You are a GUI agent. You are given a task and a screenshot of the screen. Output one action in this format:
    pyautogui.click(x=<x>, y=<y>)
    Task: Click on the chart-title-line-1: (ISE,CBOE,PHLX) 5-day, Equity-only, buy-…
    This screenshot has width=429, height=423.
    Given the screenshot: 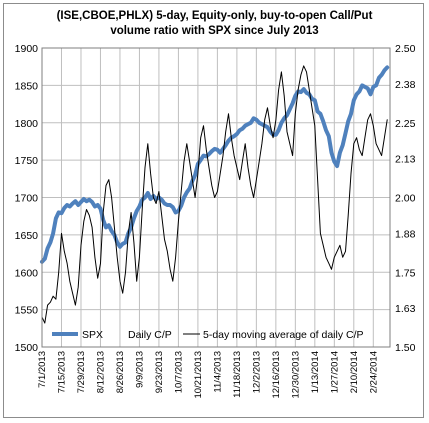 What is the action you would take?
    pyautogui.click(x=214, y=16)
    